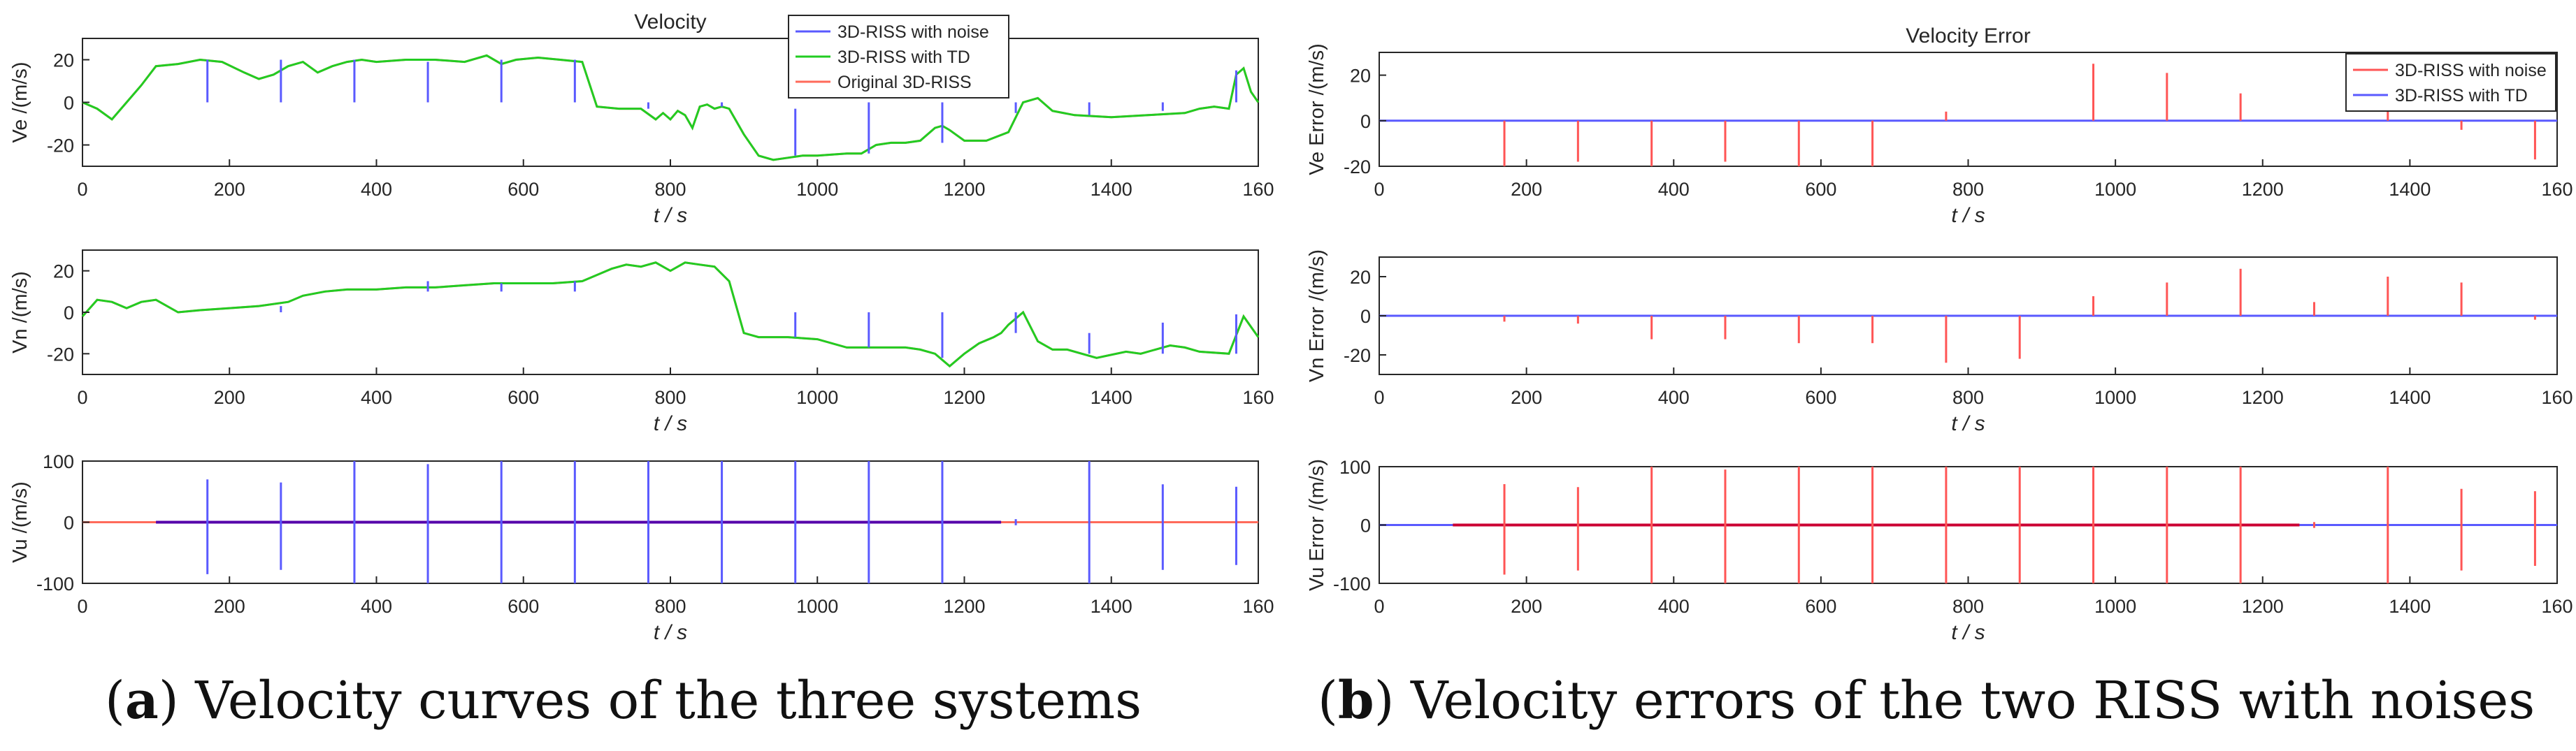 This screenshot has height=751, width=2576. Describe the element at coordinates (904, 82) in the screenshot. I see `legend-label: Original 3D-RISS` at that location.